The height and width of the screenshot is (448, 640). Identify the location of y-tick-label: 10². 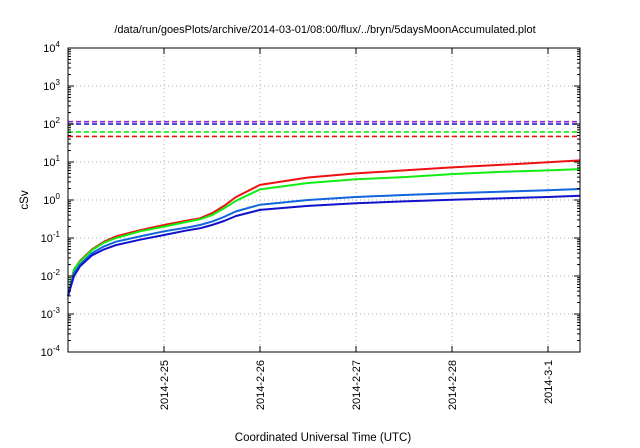
(51, 123).